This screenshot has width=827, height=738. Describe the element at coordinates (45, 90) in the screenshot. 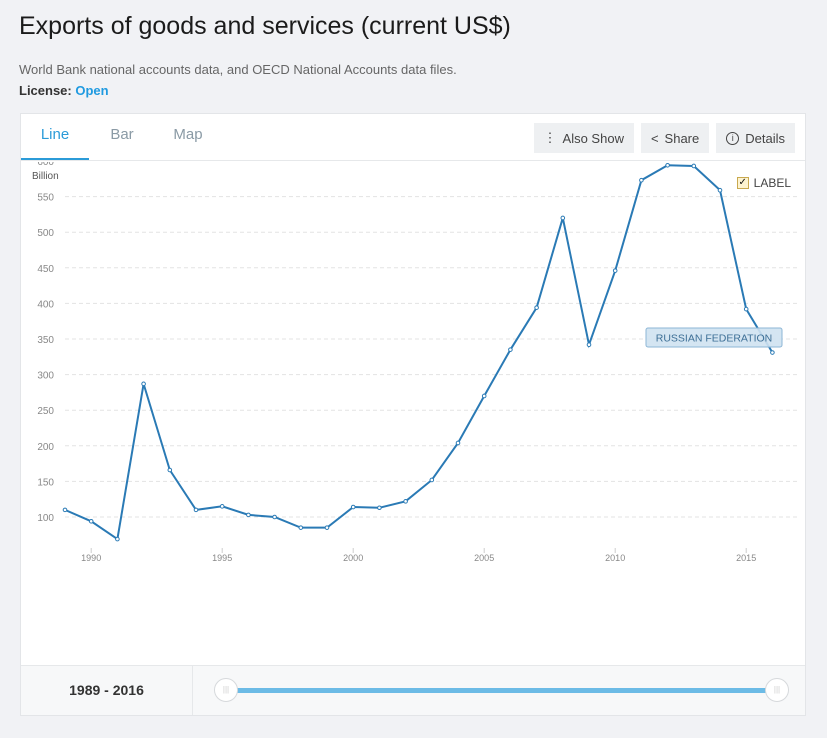

I see `license-label: License:` at that location.